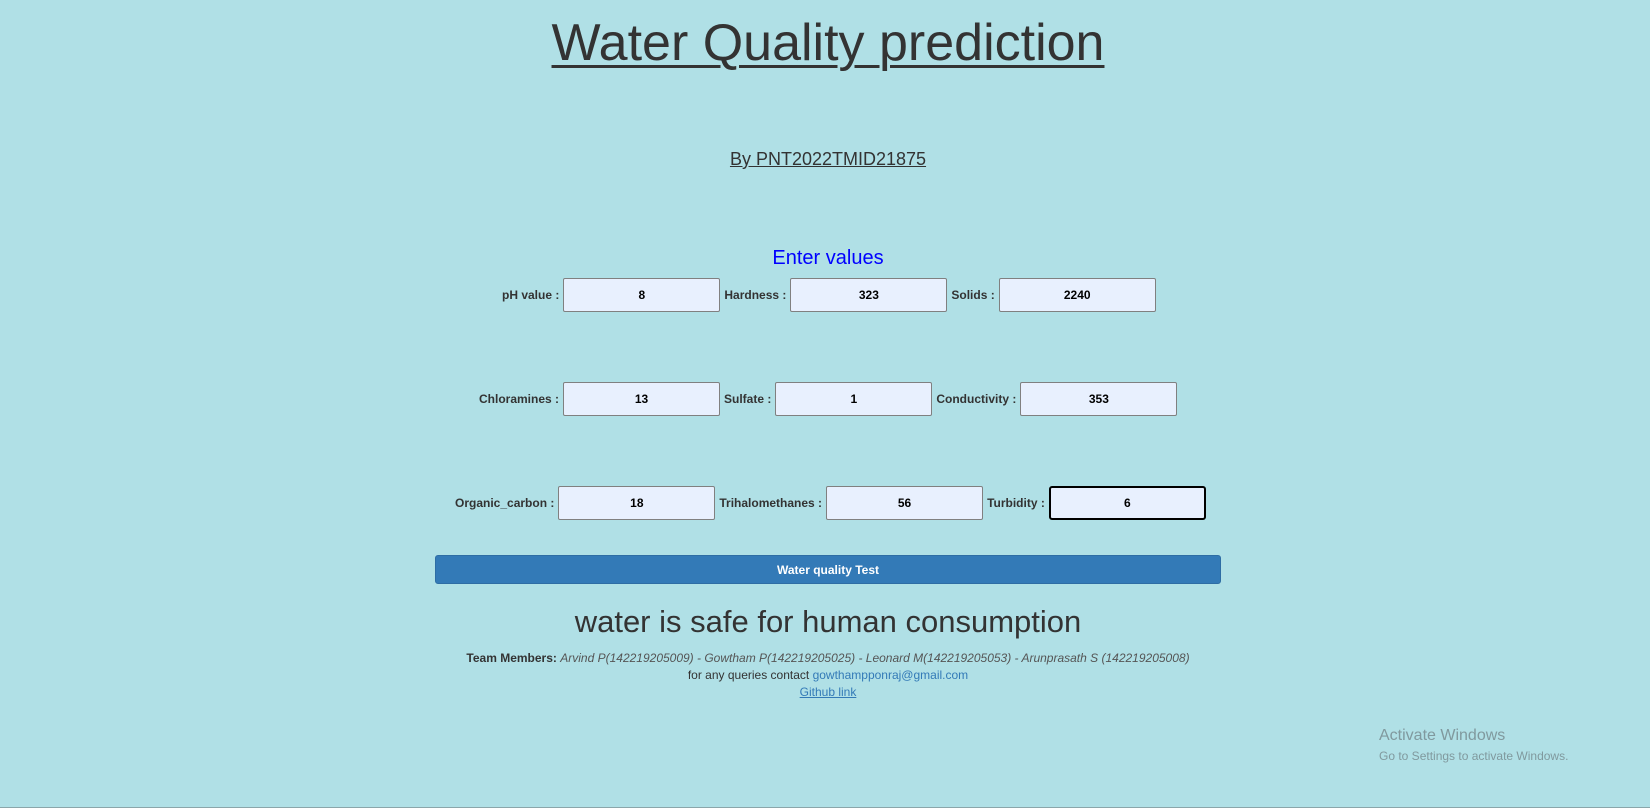 Image resolution: width=1650 pixels, height=808 pixels. I want to click on github-link: Github link, so click(828, 692).